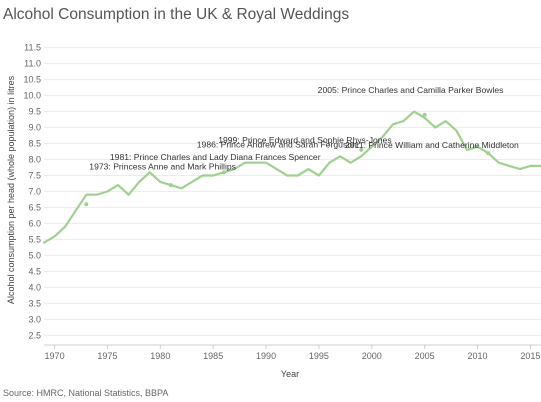 The height and width of the screenshot is (402, 541). I want to click on y-tick-label: 4.5, so click(34, 271).